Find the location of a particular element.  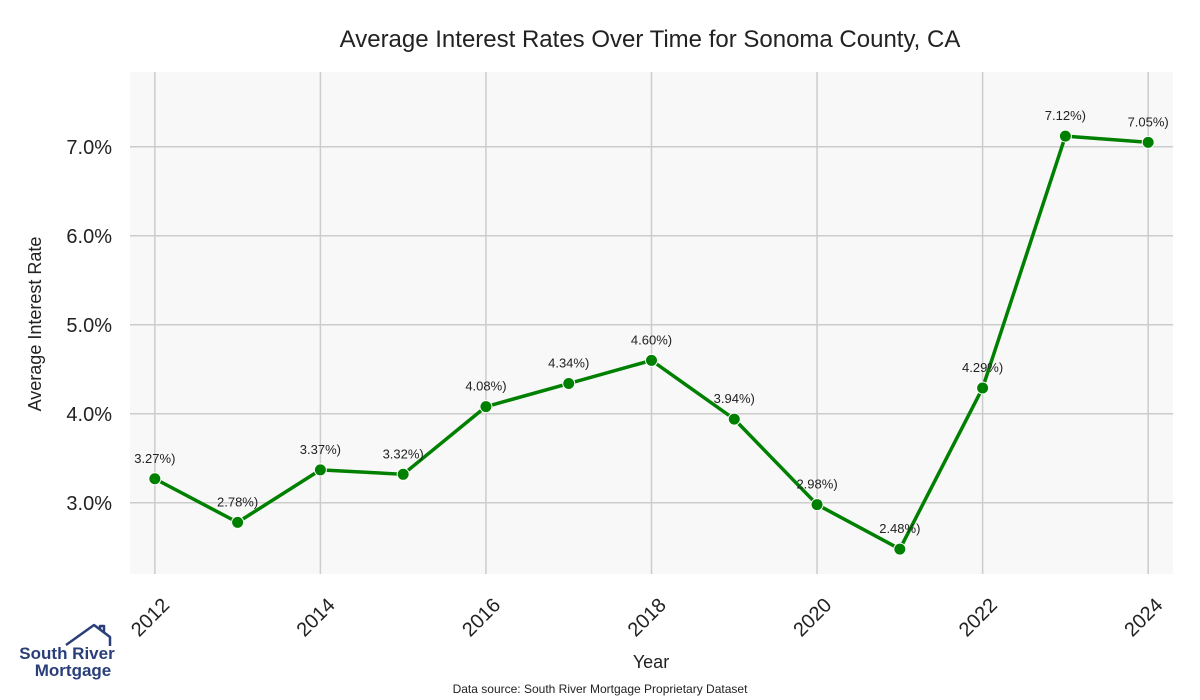

y-axis-label: Average Interest Rate is located at coordinates (35, 324).